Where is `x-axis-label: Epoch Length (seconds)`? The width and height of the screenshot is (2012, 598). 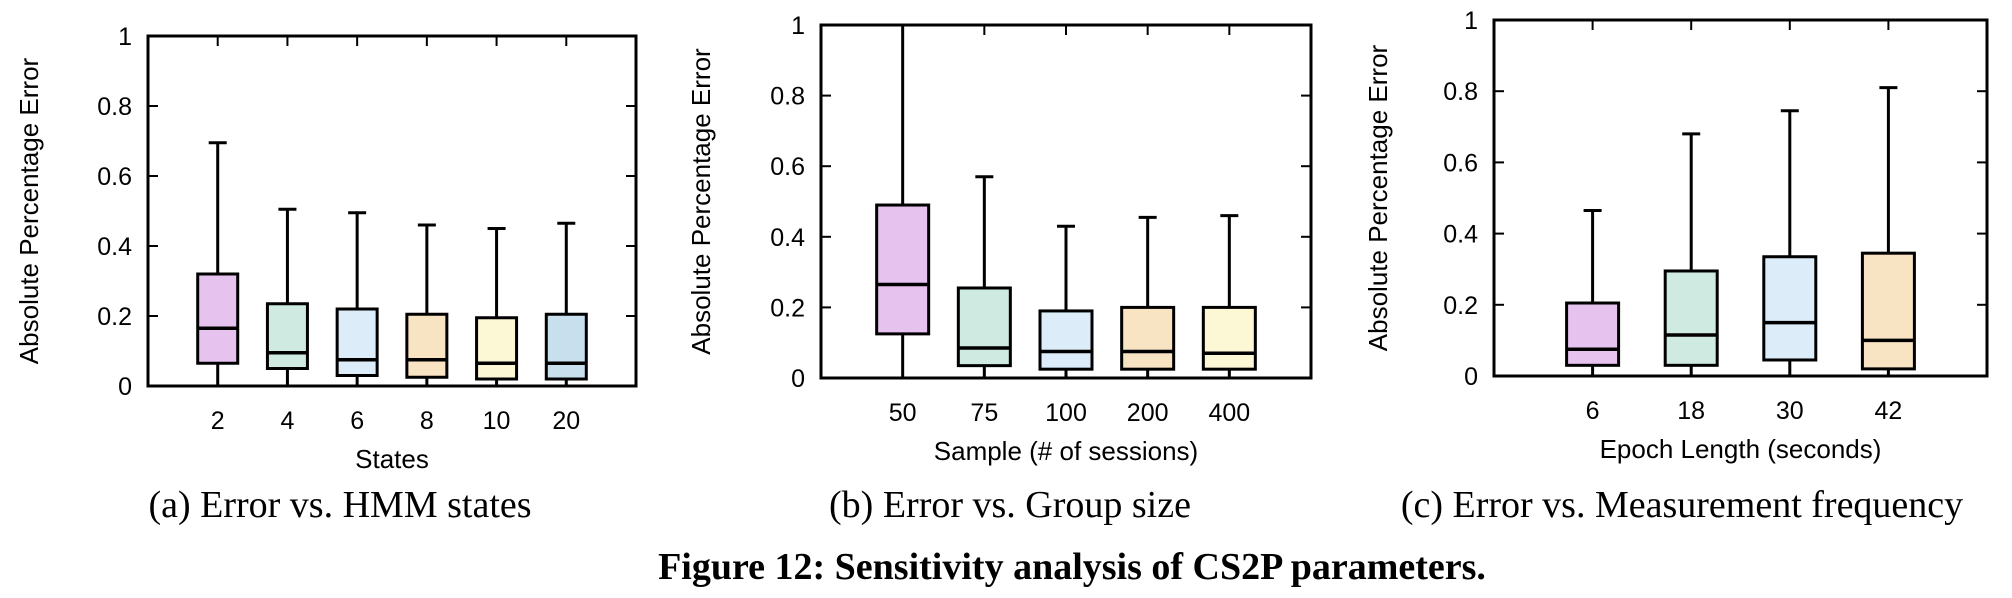
x-axis-label: Epoch Length (seconds) is located at coordinates (1741, 449).